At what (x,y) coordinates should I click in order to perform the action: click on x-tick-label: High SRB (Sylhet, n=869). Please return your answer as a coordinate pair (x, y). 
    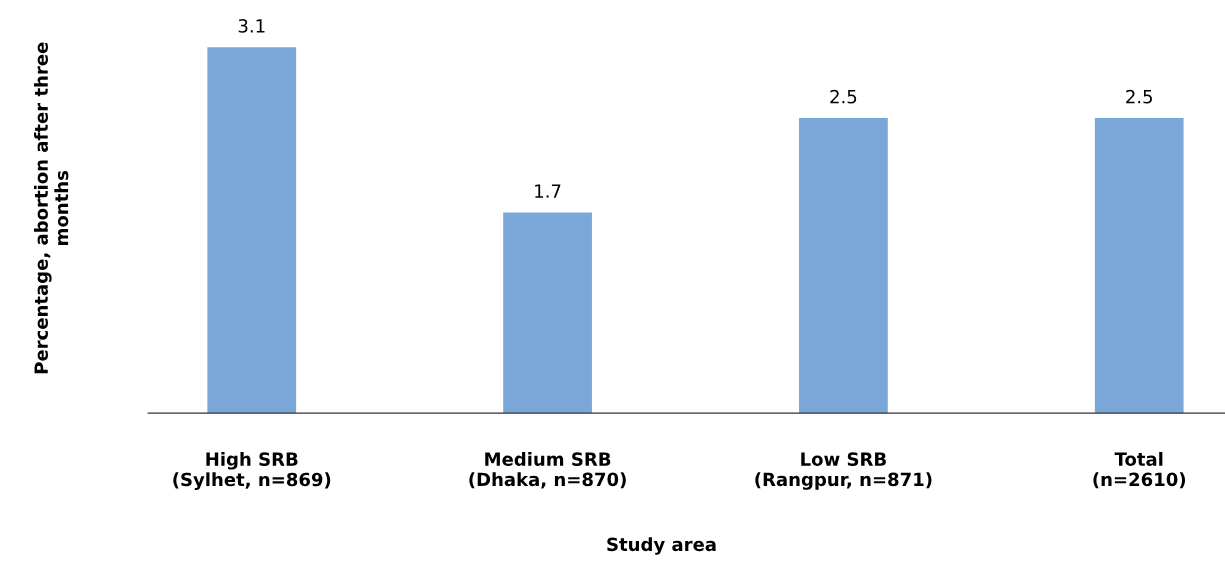
    Looking at the image, I should click on (252, 470).